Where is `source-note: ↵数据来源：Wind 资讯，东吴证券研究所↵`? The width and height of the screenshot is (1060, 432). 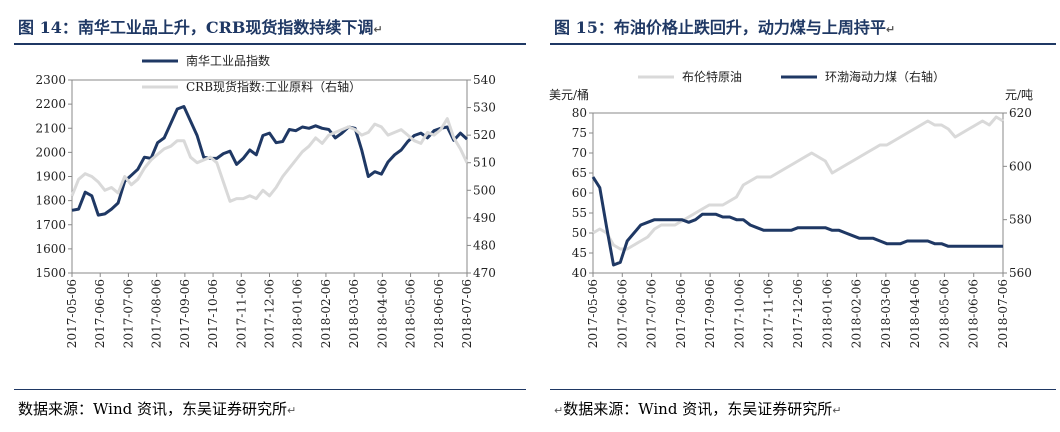 source-note: ↵数据来源：Wind 资讯，东吴证券研究所↵ is located at coordinates (697, 408).